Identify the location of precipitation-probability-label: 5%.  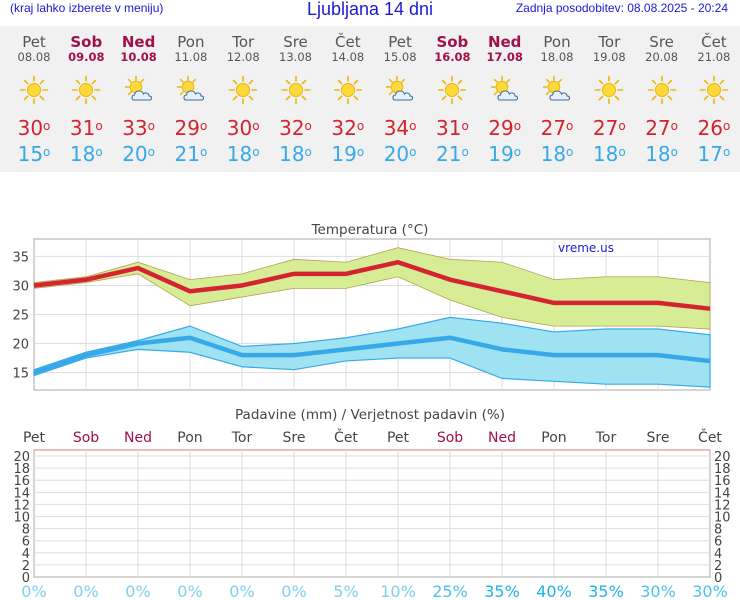
(345, 591).